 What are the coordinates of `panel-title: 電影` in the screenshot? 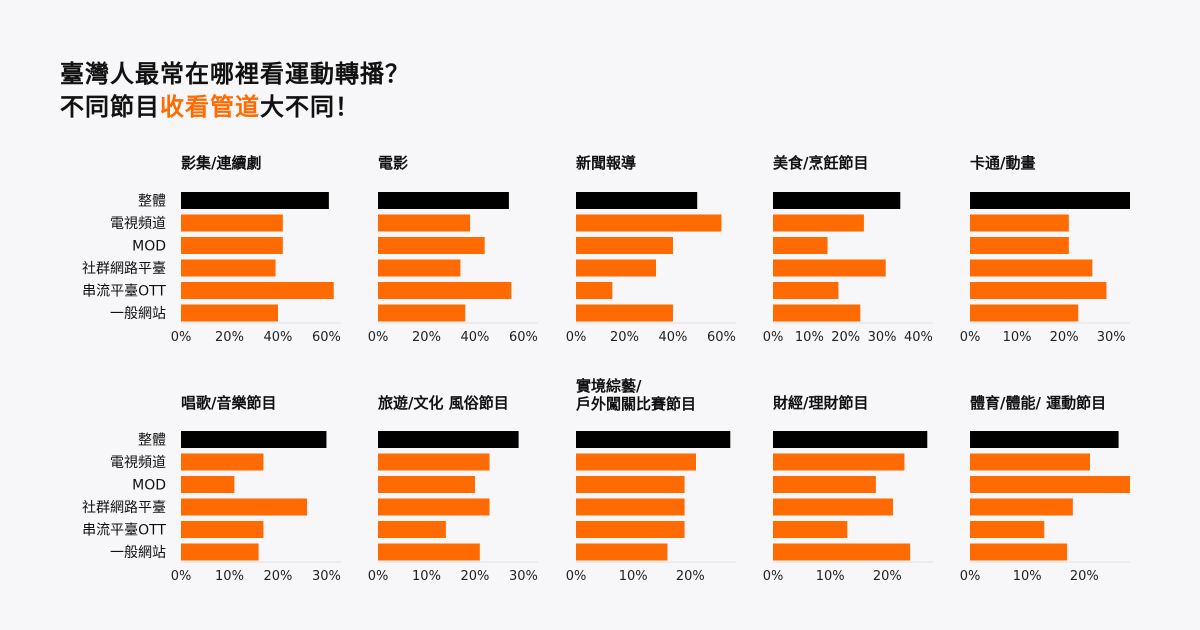 It's located at (393, 163).